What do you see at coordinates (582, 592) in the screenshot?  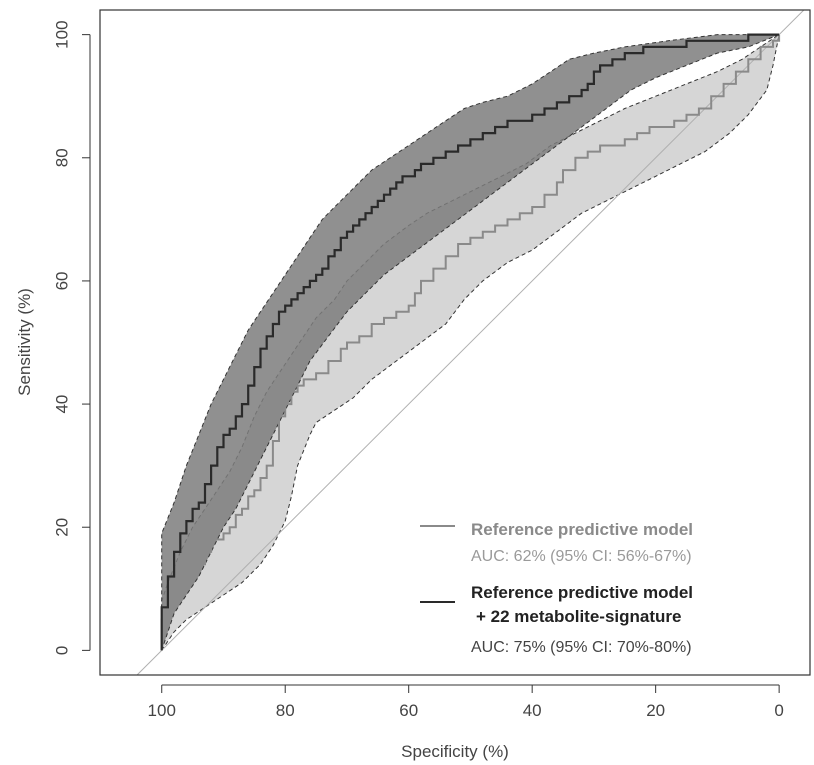 I see `legend-label-series-2-line-1: Reference predictive model` at bounding box center [582, 592].